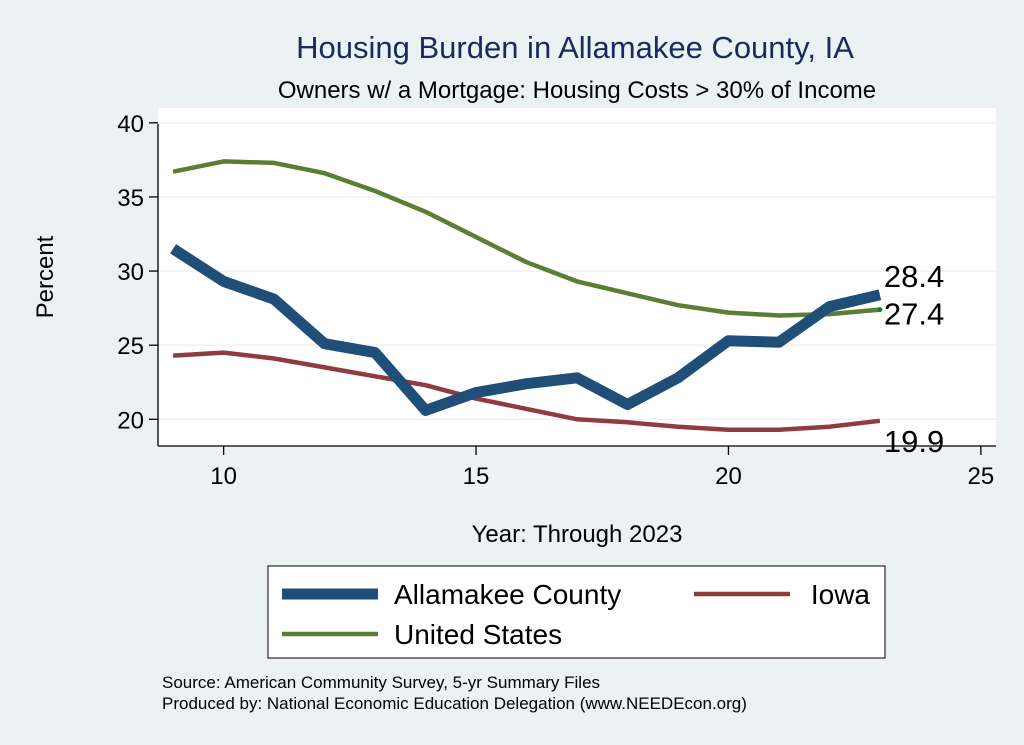 The height and width of the screenshot is (745, 1024). I want to click on y-axis-title: Percent, so click(45, 276).